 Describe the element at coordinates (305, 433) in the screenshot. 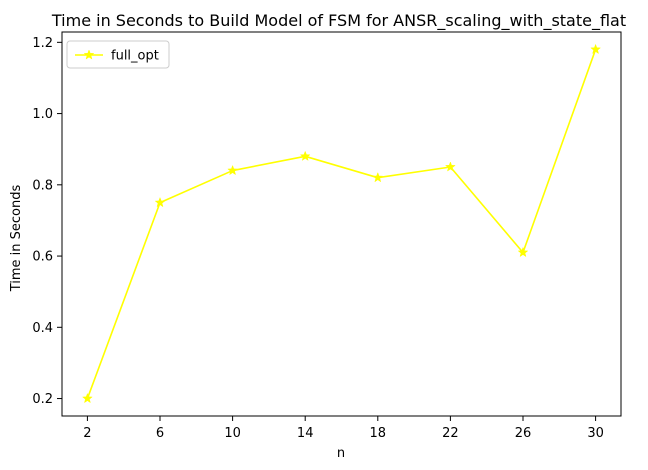

I see `x-tick-label: 14` at that location.